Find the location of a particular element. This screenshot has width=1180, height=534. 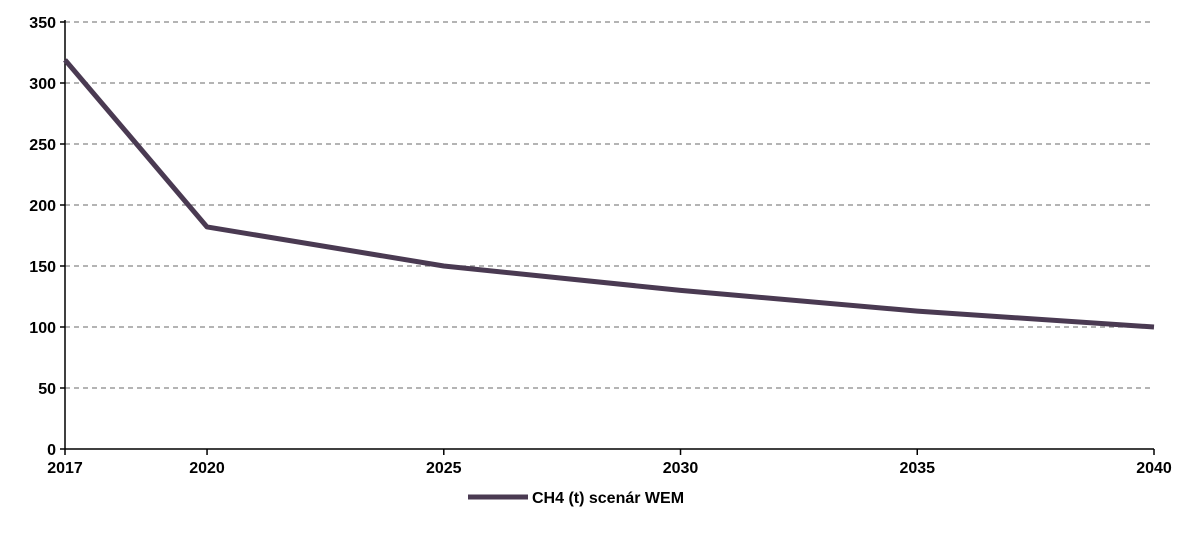

legend: CH4 (t) scenár WEM is located at coordinates (576, 498).